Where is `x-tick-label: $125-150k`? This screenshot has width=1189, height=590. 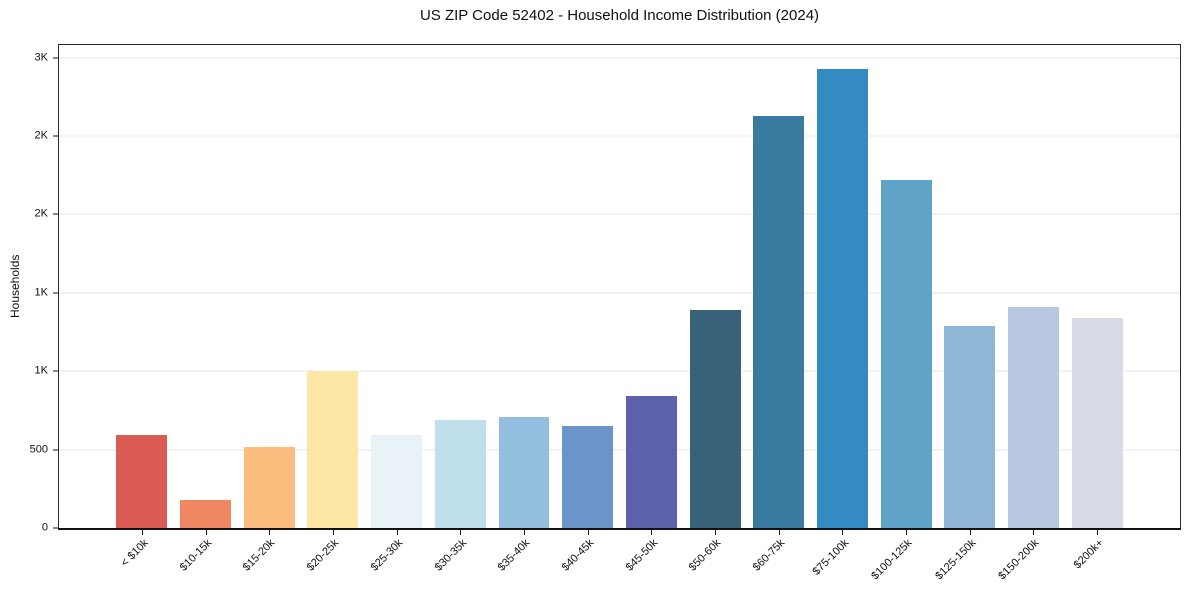 x-tick-label: $125-150k is located at coordinates (956, 560).